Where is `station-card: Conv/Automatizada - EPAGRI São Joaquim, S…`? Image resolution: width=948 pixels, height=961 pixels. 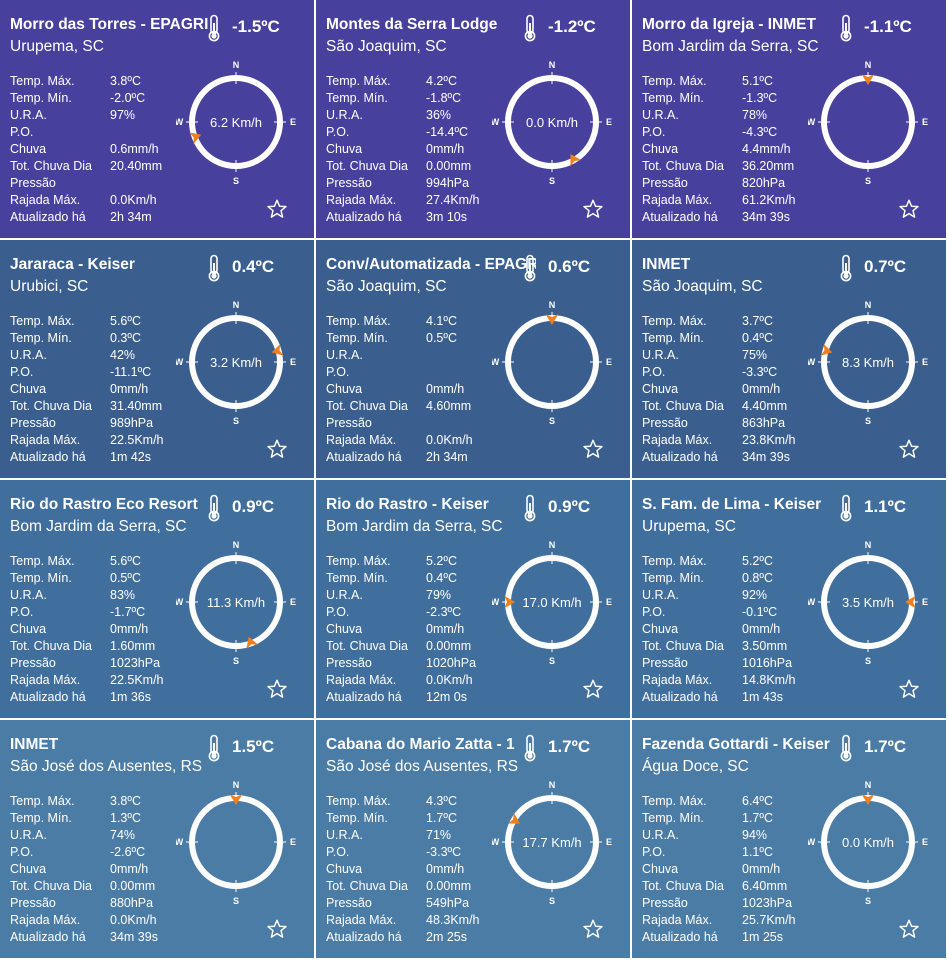 station-card: Conv/Automatizada - EPAGRI São Joaquim, S… is located at coordinates (473, 359).